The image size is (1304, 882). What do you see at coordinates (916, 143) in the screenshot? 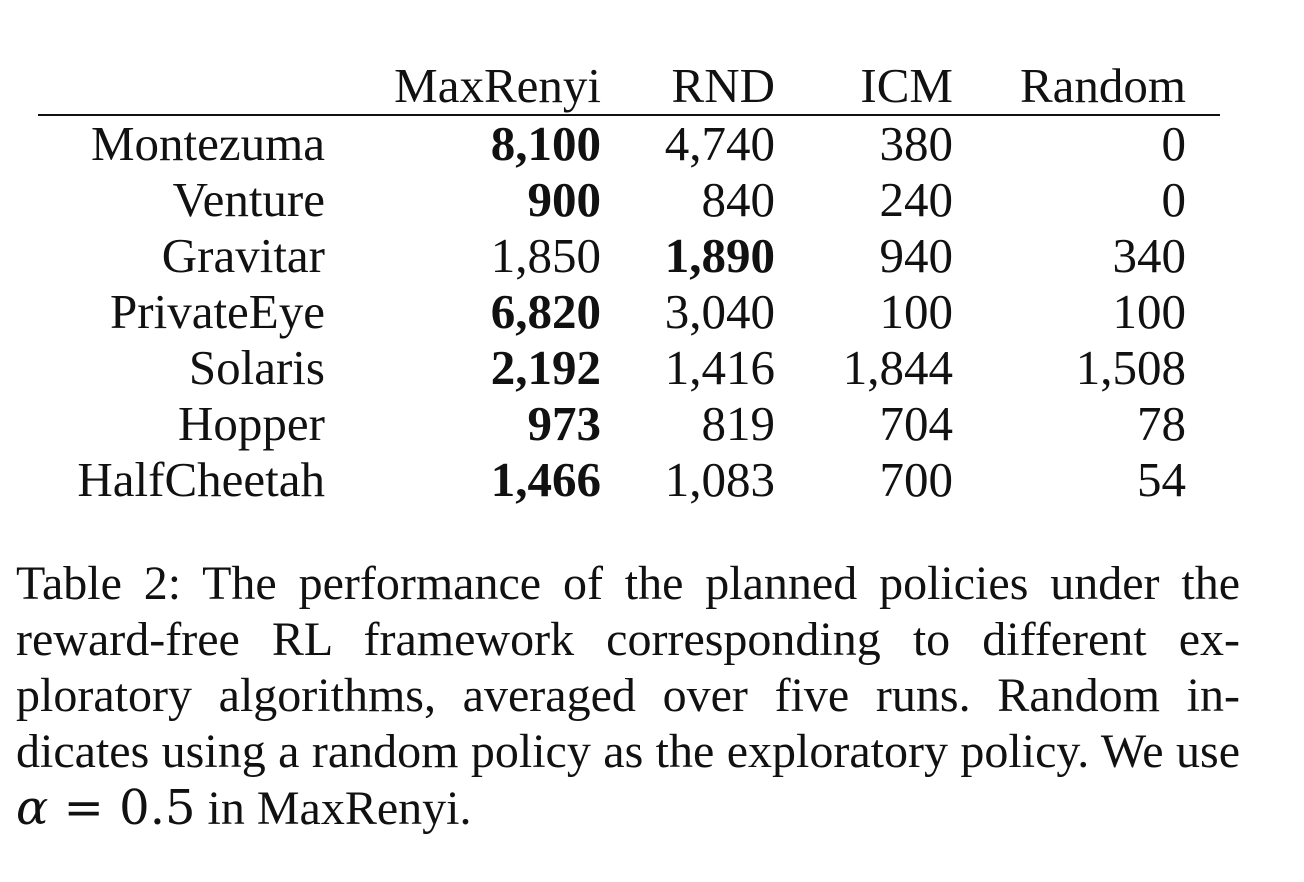
I see `table-cell: 380` at bounding box center [916, 143].